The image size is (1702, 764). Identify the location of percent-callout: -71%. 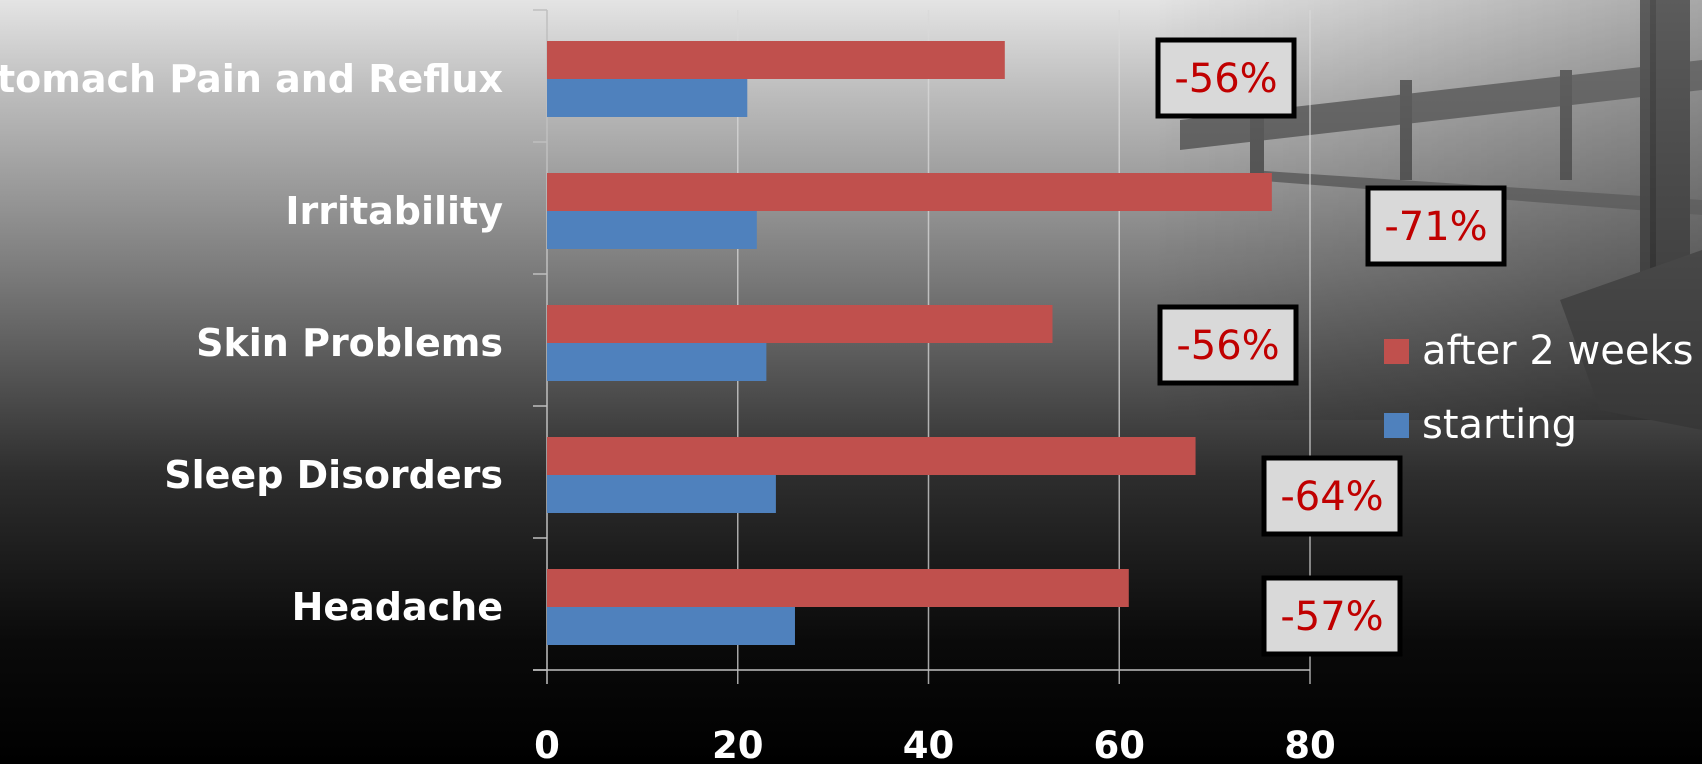
(1436, 226).